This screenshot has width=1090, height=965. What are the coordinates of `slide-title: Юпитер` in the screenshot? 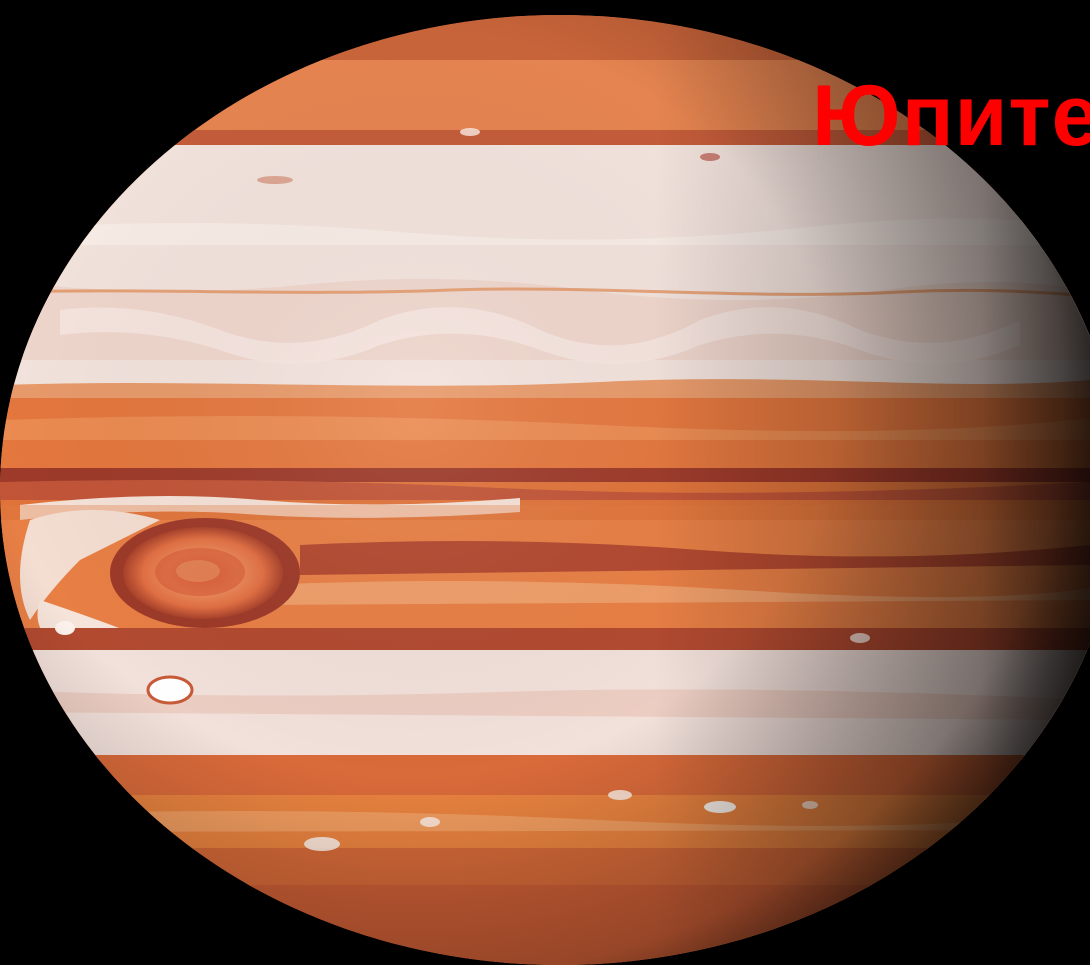 It's located at (951, 116).